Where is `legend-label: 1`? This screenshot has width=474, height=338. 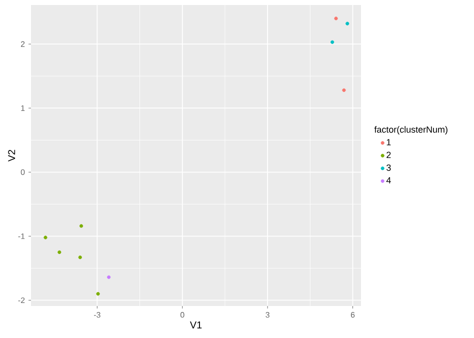
legend-label: 1 is located at coordinates (388, 142).